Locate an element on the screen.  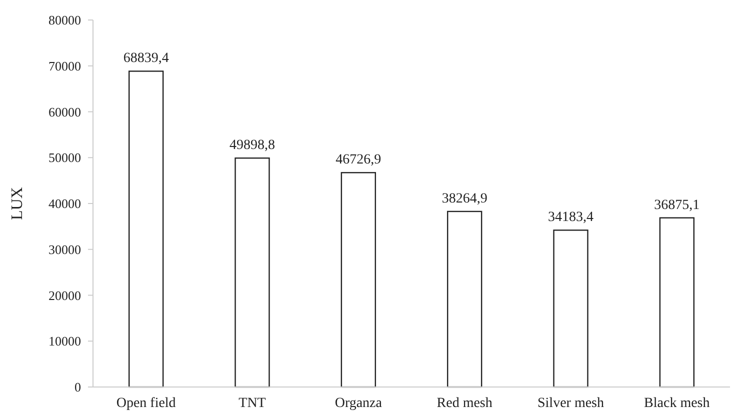
x-tick-label: Silver mesh is located at coordinates (571, 403).